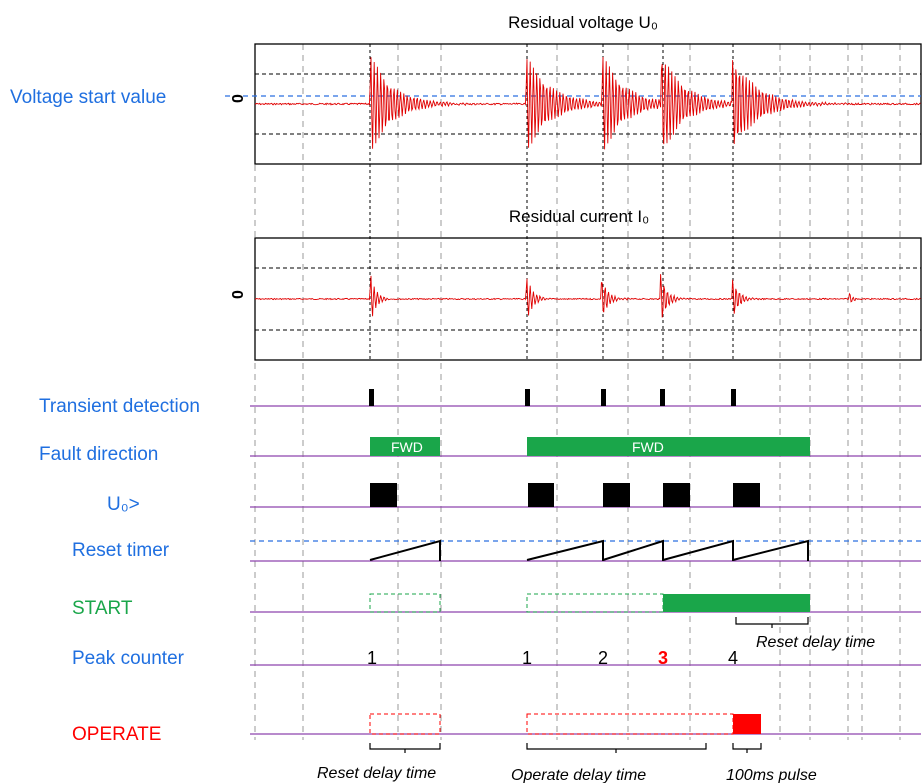  What do you see at coordinates (587, 296) in the screenshot?
I see `current-waveform` at bounding box center [587, 296].